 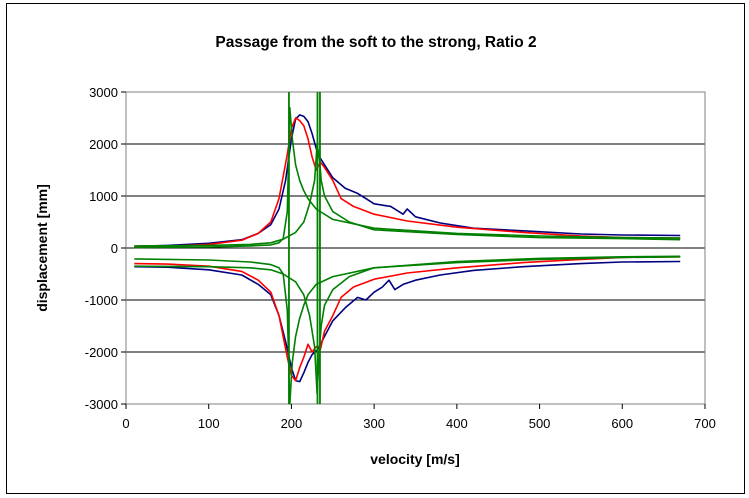 What do you see at coordinates (540, 423) in the screenshot?
I see `x-tick-label: 500` at bounding box center [540, 423].